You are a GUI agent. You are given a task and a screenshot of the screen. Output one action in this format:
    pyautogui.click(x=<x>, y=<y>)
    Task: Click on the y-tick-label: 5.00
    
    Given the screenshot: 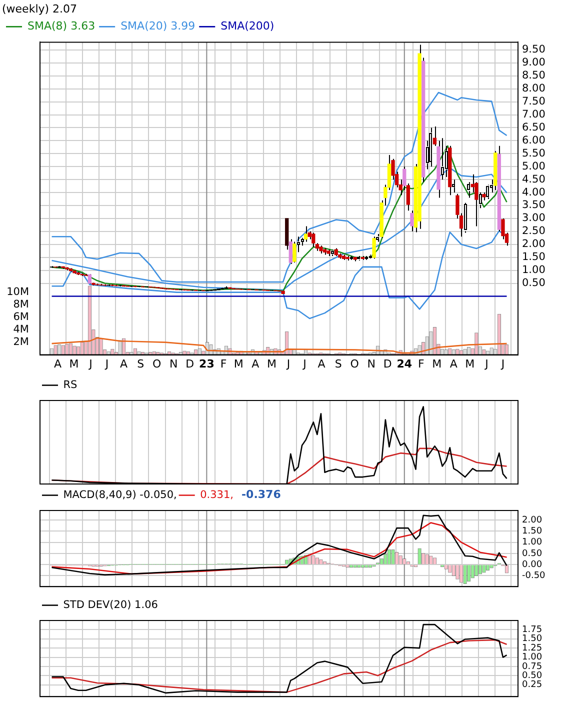 What is the action you would take?
    pyautogui.click(x=534, y=166)
    